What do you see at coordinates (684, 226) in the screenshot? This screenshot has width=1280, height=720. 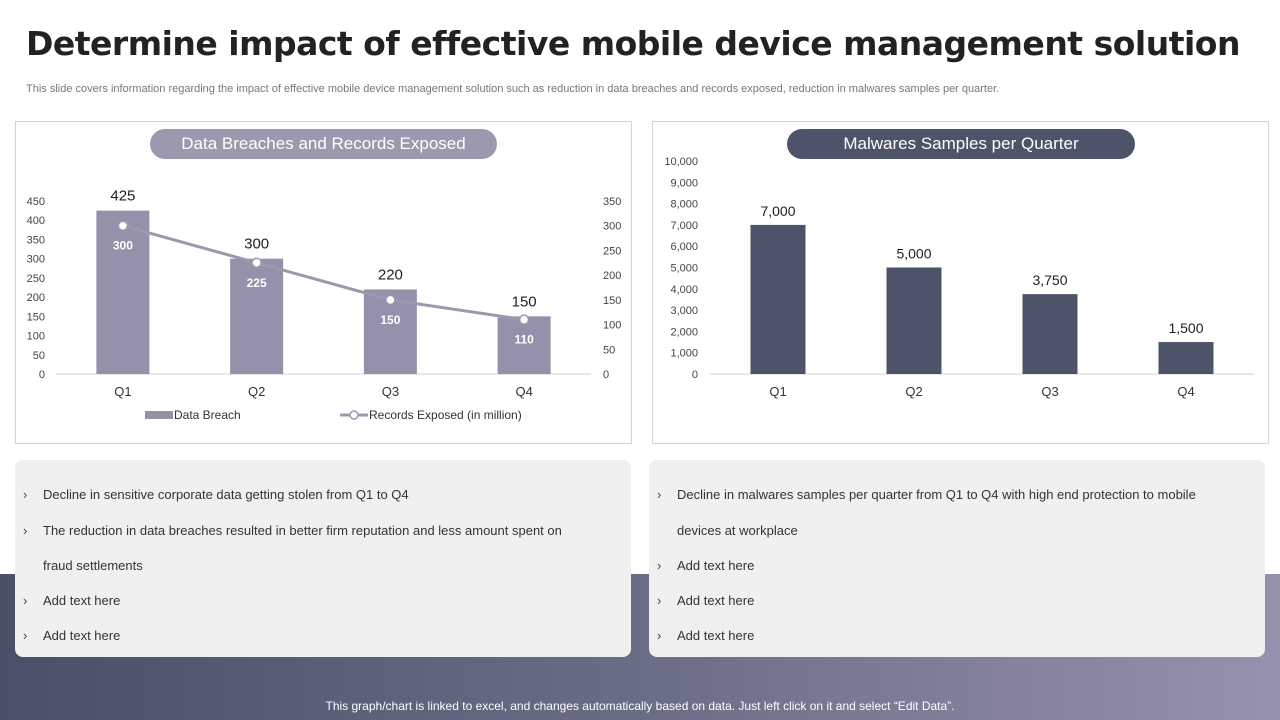 I see `y-tick-label: 7,000` at bounding box center [684, 226].